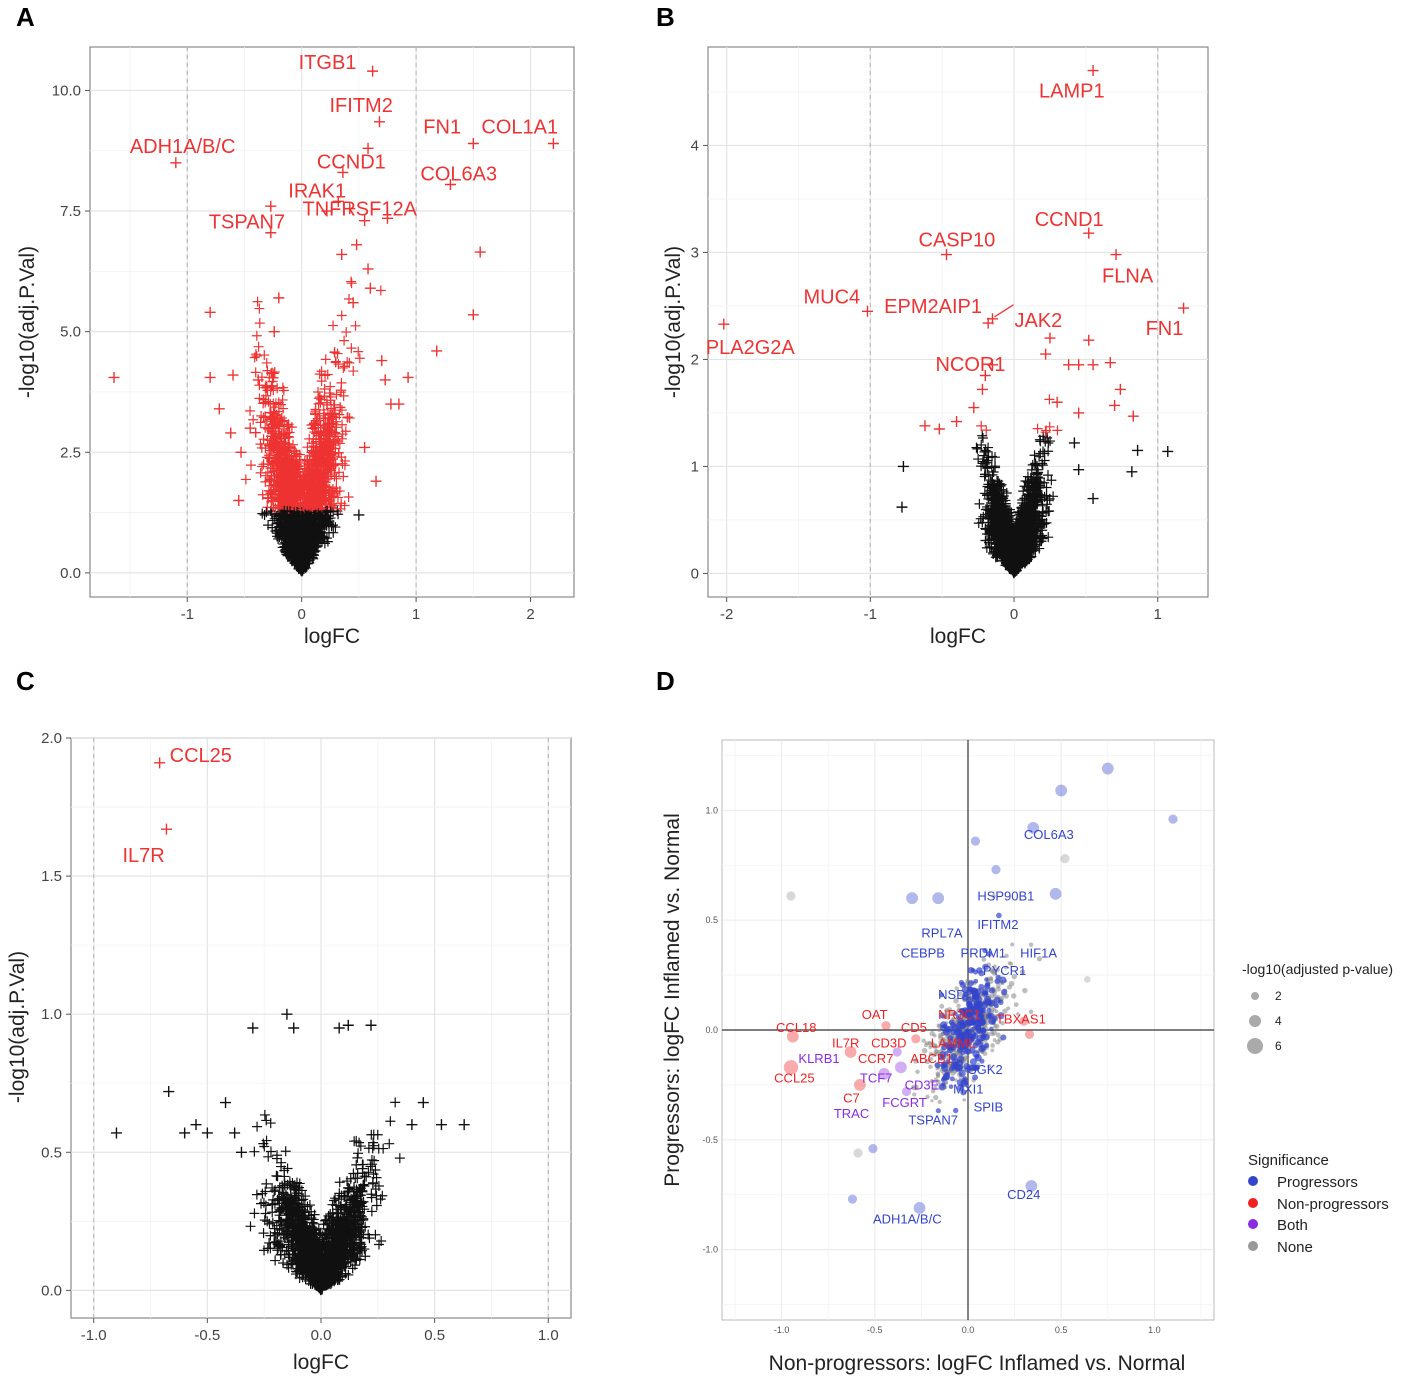  Describe the element at coordinates (332, 636) in the screenshot. I see `panel-a-x-axis-title: logFC` at that location.